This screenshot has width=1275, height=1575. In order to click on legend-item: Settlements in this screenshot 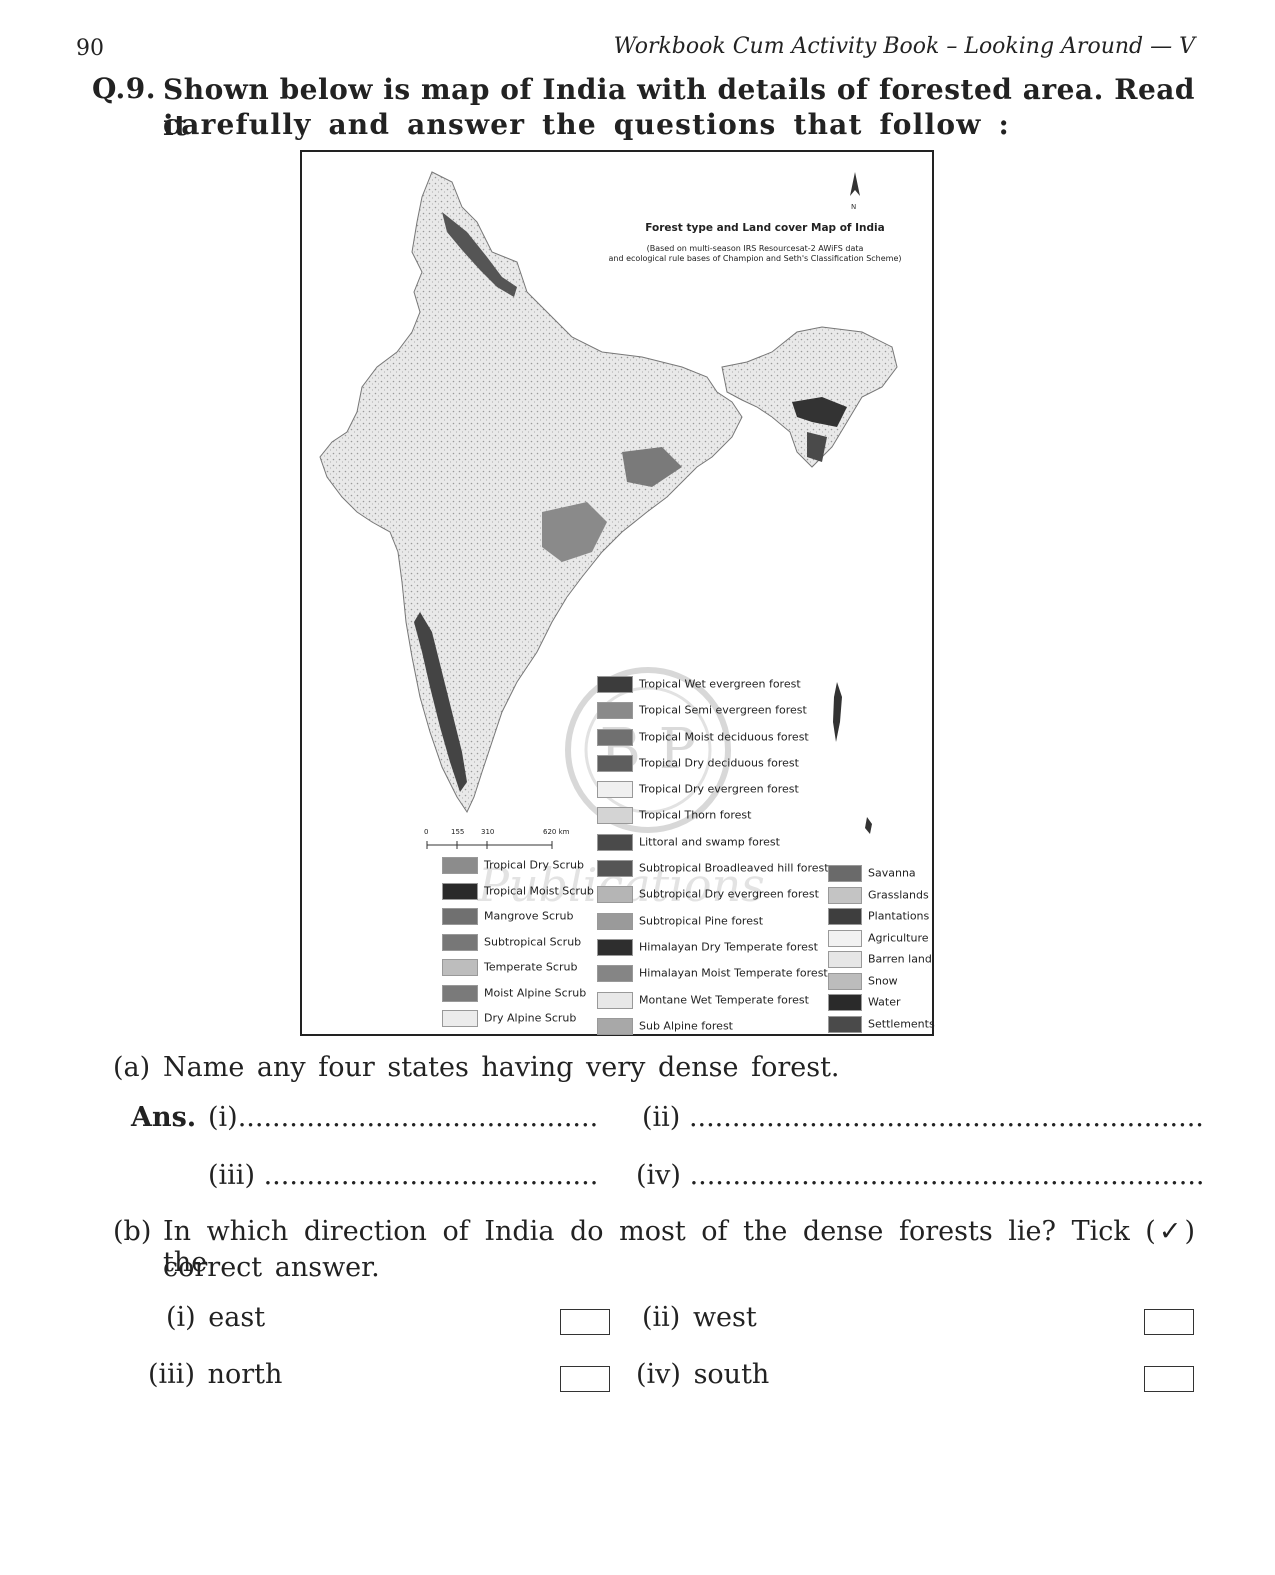, I will do `click(881, 1026)`.